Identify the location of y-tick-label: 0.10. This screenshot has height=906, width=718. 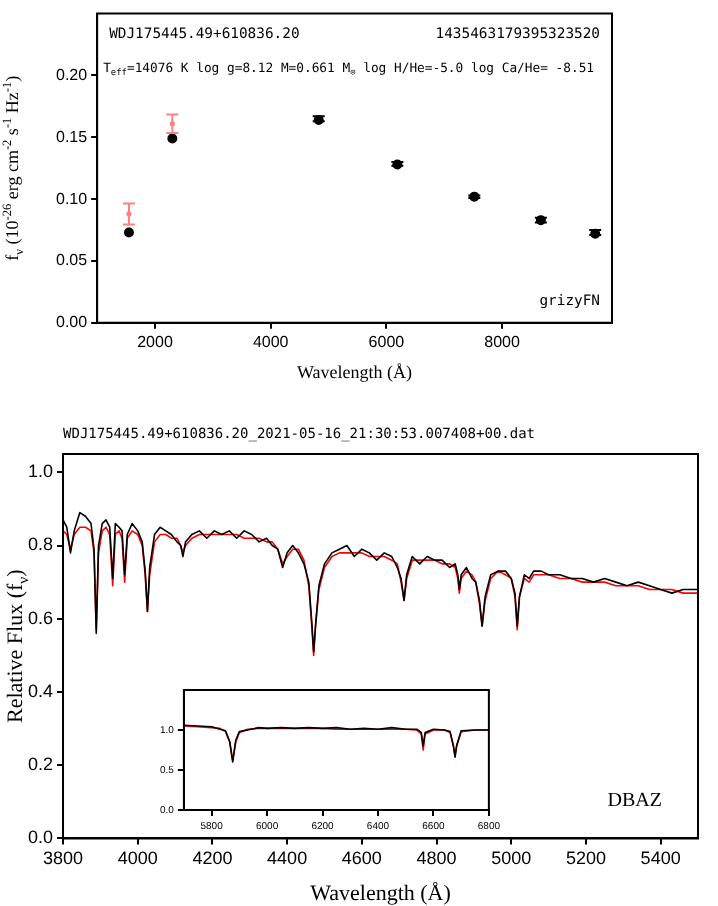
(72, 198).